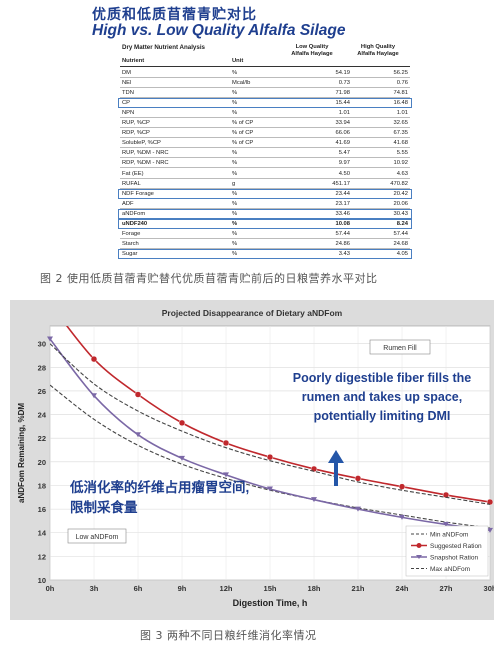 The image size is (503, 648). I want to click on table-row: ADF% 23.17 20.06, so click(265, 204).